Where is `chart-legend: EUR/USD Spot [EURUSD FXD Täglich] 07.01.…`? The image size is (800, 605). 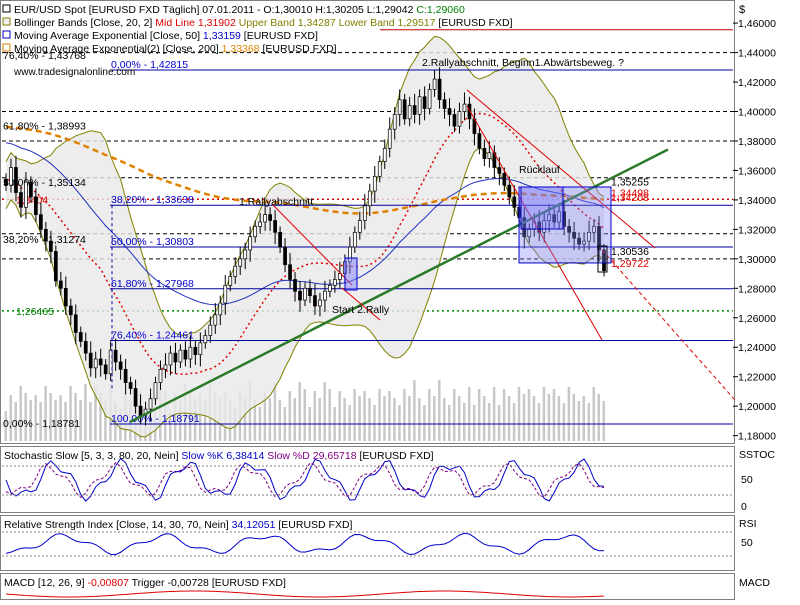 chart-legend: EUR/USD Spot [EURUSD FXD Täglich] 07.01.… is located at coordinates (373, 41).